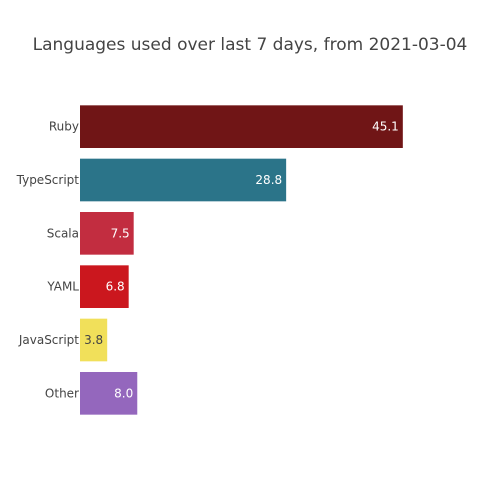 The image size is (500, 500). I want to click on value-label-javascript: 3.8, so click(93, 340).